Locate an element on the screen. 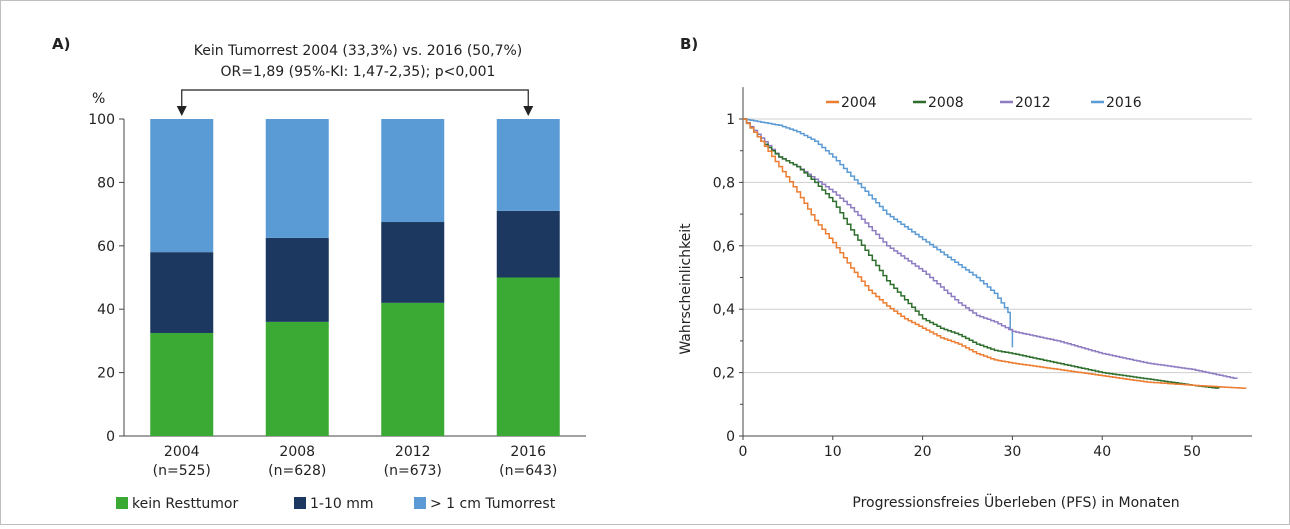 The image size is (1290, 529). panel-a-y-tick-label: 20 is located at coordinates (106, 374).